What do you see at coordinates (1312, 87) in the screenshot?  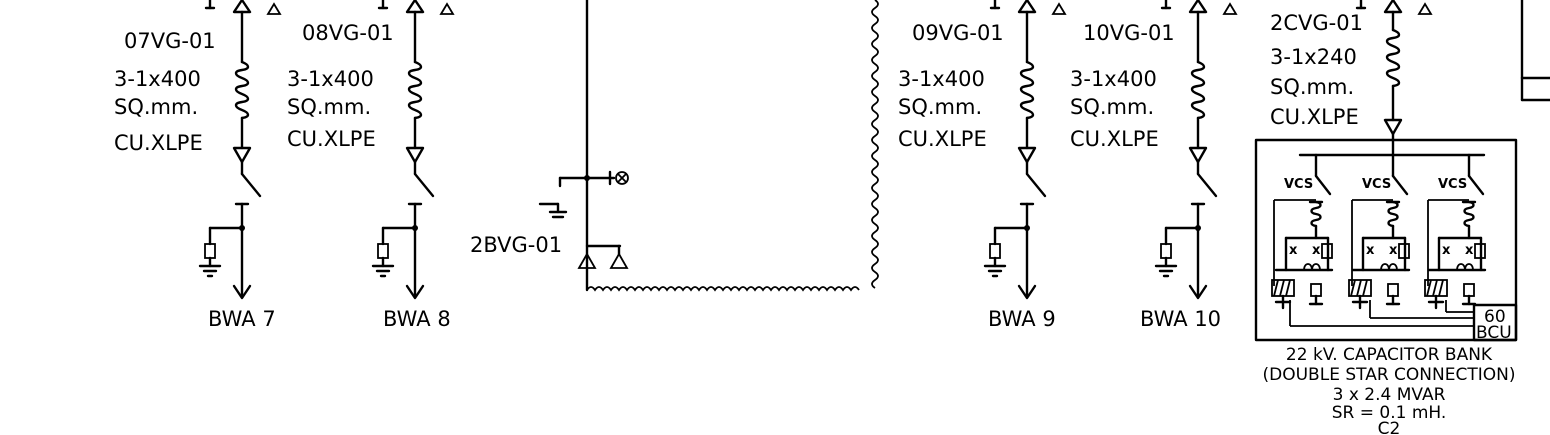 I see `capacitor-cable-unit: SQ.mm.` at bounding box center [1312, 87].